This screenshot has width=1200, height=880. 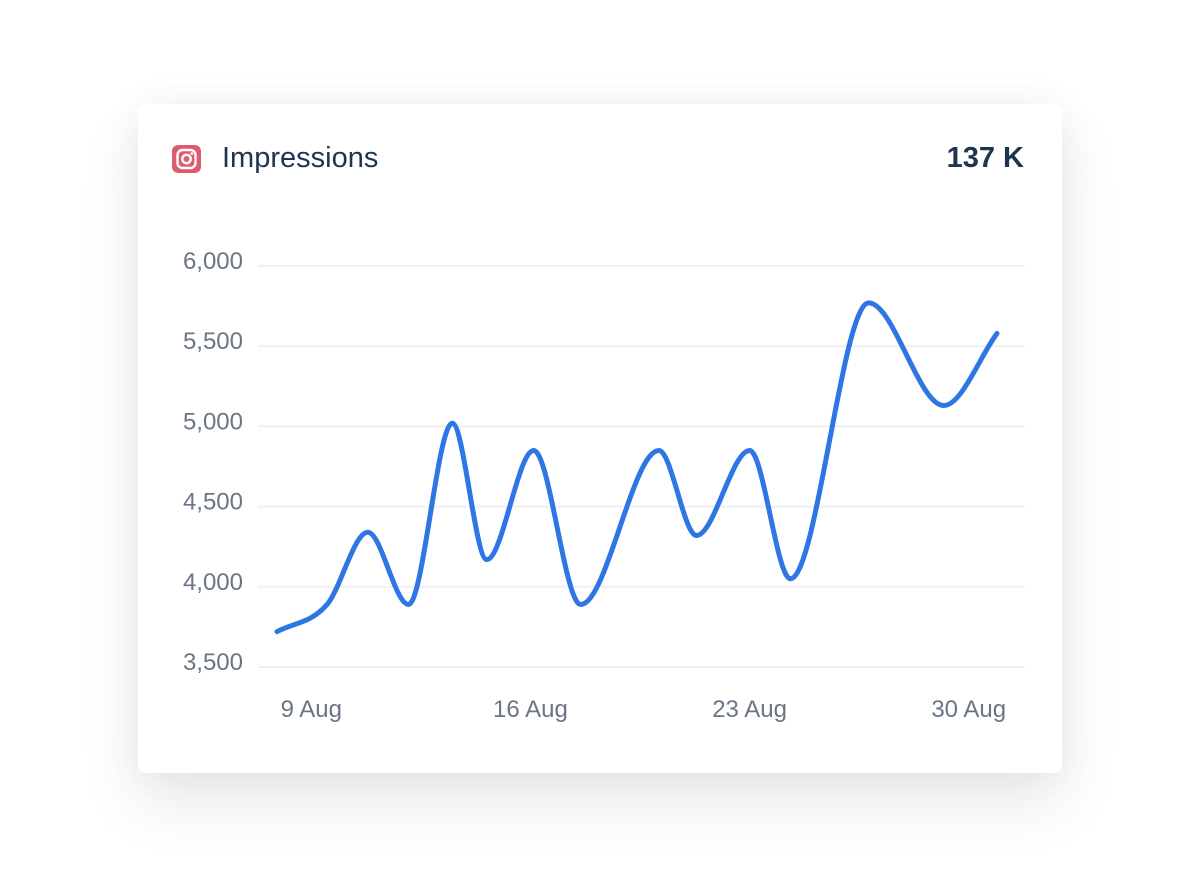 I want to click on y-tick-label: 5,000, so click(x=213, y=421).